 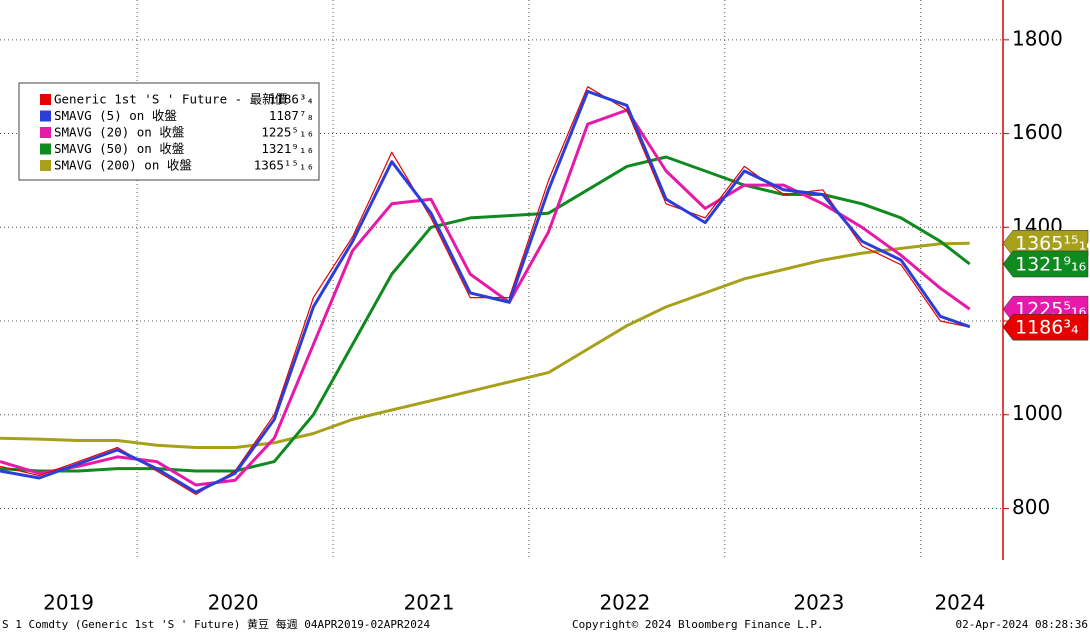 I want to click on legend-value: 1186³₄, so click(x=291, y=99).